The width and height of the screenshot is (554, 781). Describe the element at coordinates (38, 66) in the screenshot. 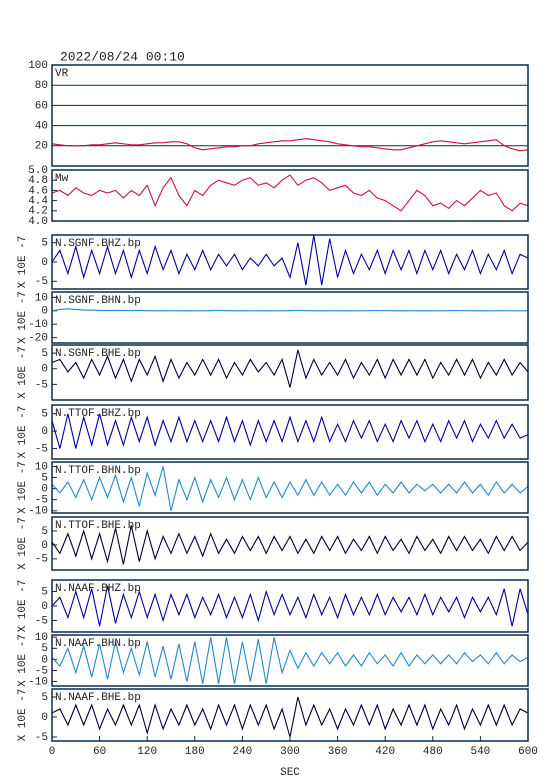

I see `y-tick-label: 100` at that location.